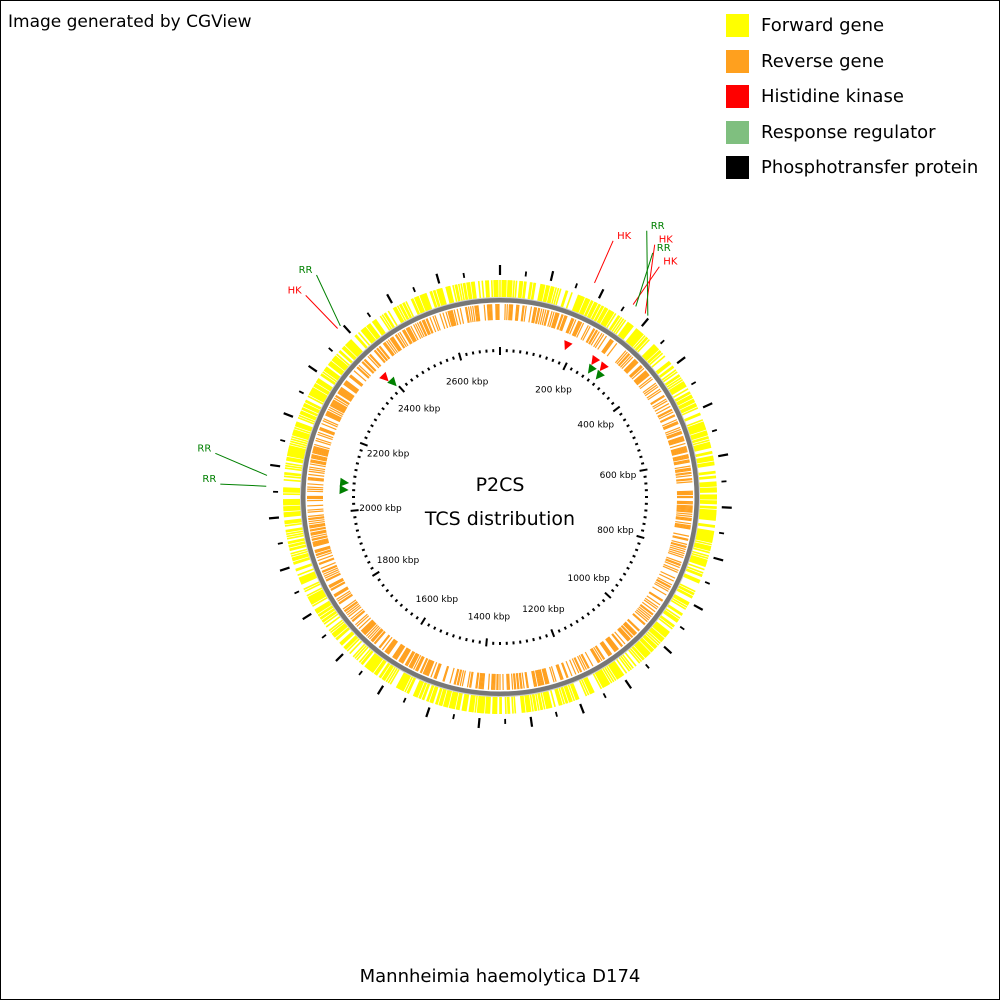 Image resolution: width=1000 pixels, height=1000 pixels. I want to click on legend-swatch, so click(737, 26).